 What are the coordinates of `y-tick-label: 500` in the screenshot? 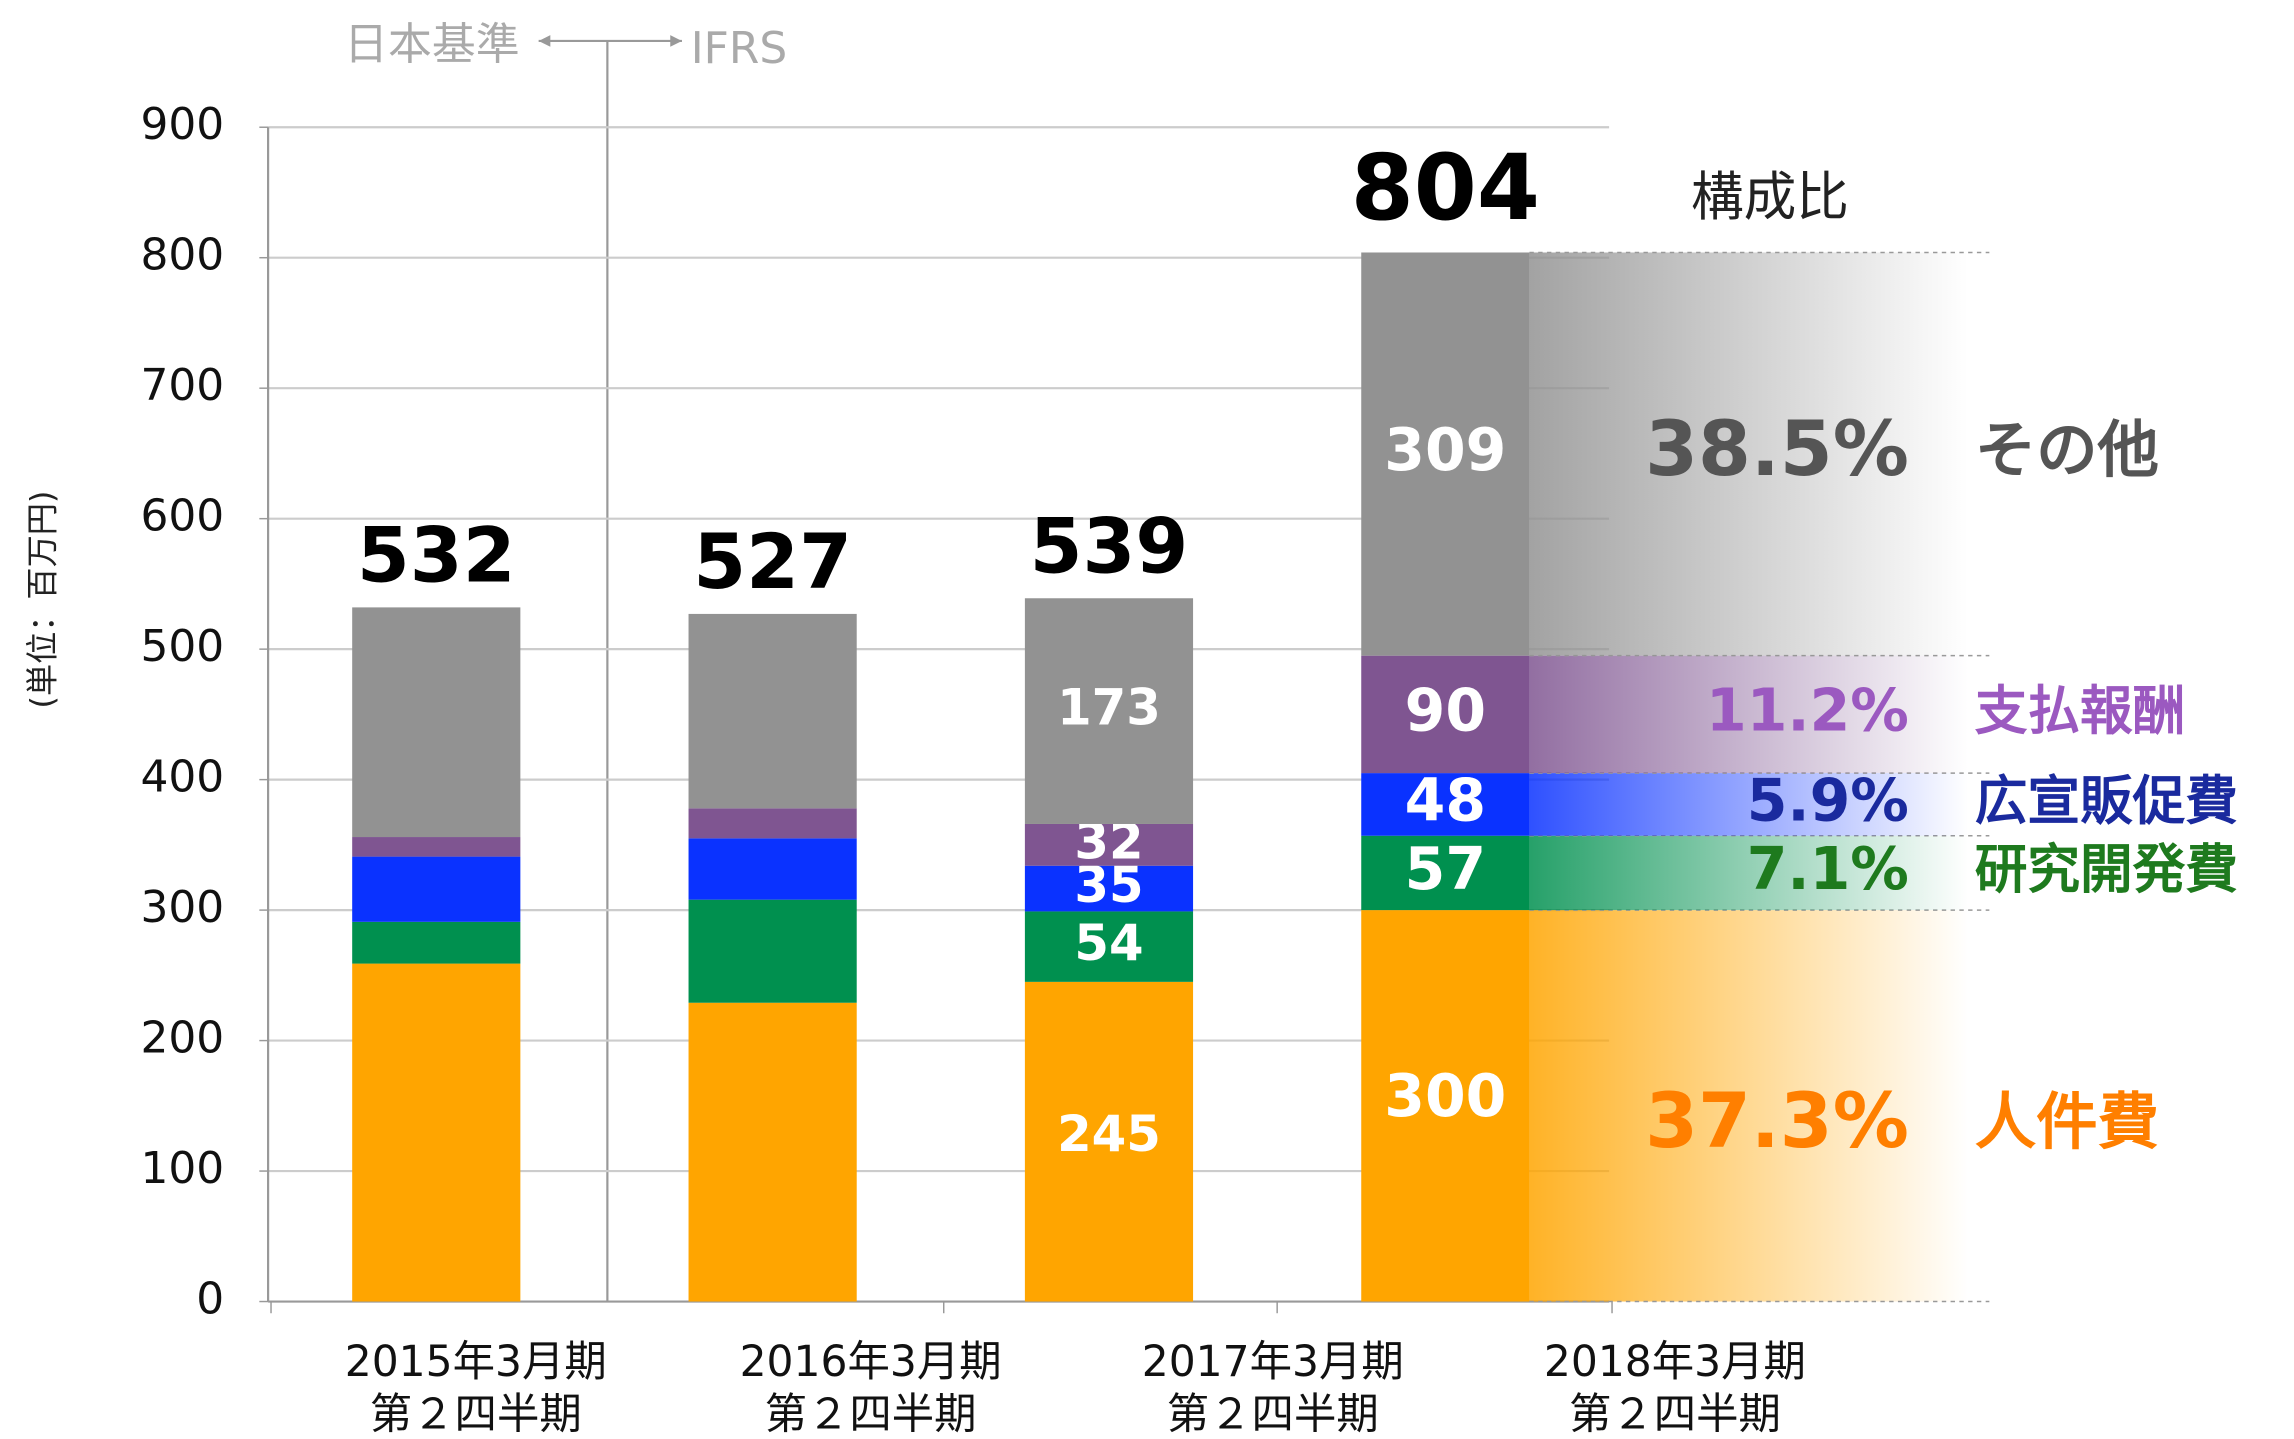 It's located at (183, 646).